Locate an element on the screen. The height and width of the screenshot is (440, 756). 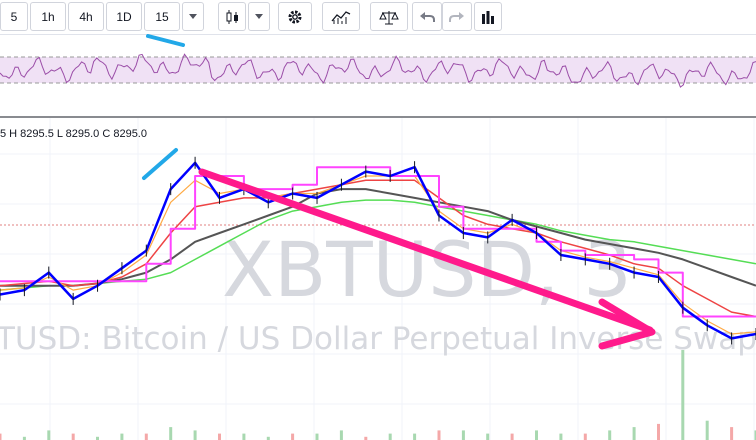
compare-icon is located at coordinates (389, 17).